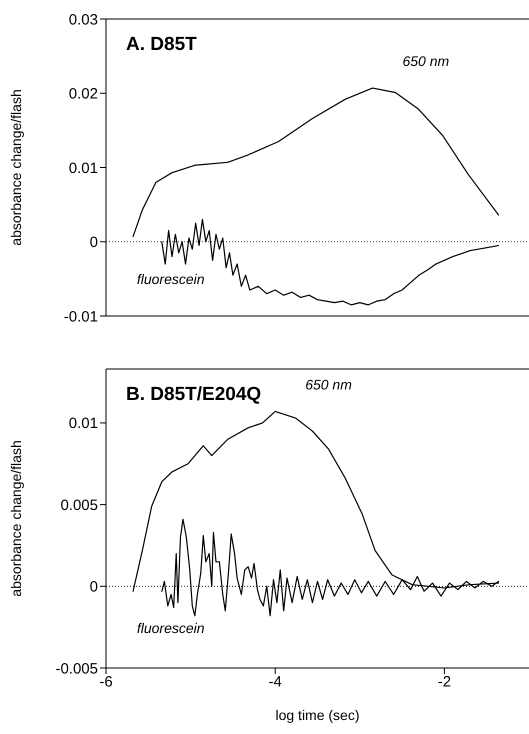 This screenshot has width=529, height=734. Describe the element at coordinates (161, 45) in the screenshot. I see `text: A. D85T` at that location.